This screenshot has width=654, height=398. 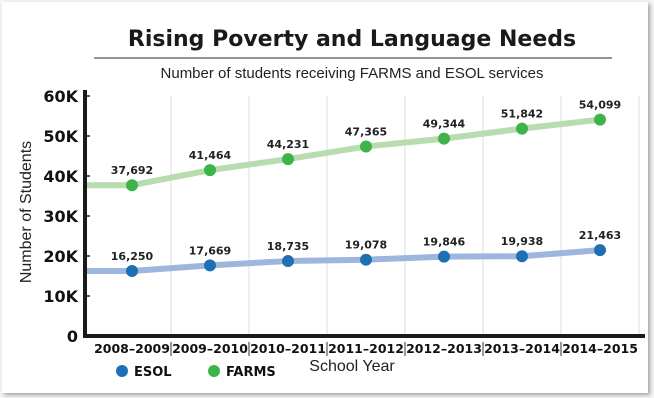 What do you see at coordinates (343, 152) in the screenshot?
I see `series-line-farms` at bounding box center [343, 152].